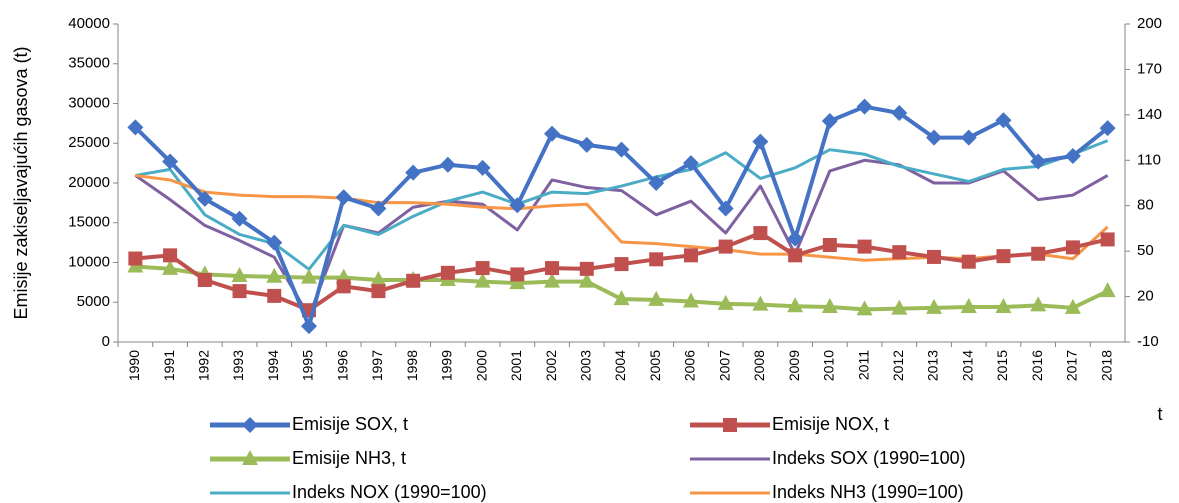 This screenshot has width=1179, height=503. I want to click on x-tick-label: 2003, so click(585, 365).